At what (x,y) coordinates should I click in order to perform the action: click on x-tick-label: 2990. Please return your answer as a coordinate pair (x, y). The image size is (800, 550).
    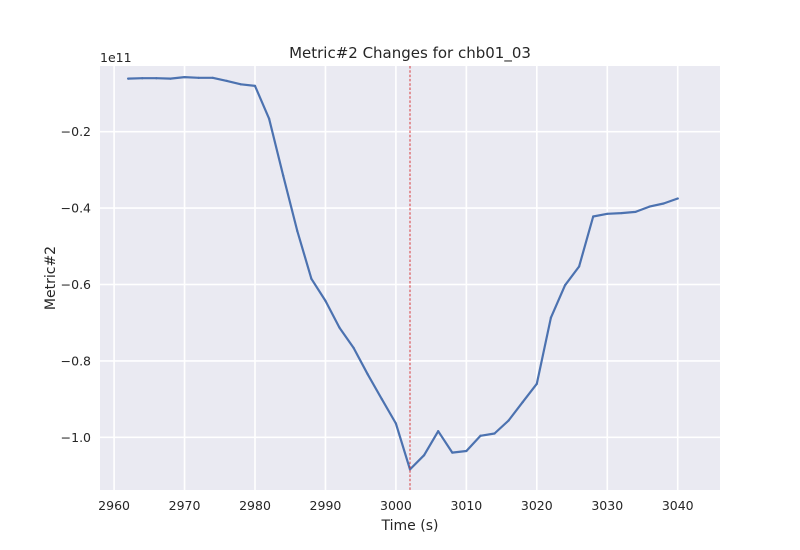
    Looking at the image, I should click on (326, 505).